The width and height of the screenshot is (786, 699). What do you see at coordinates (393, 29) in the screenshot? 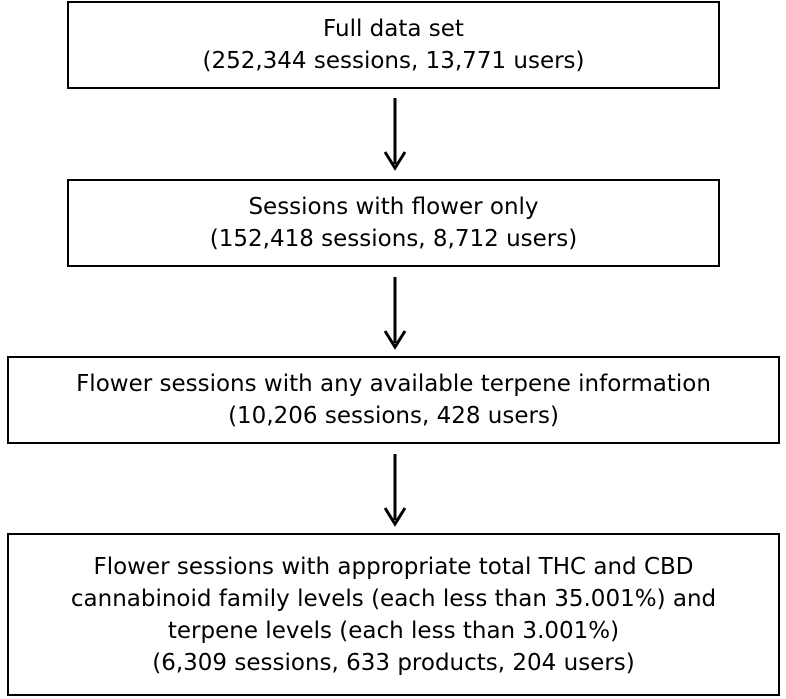
I see `step-title: Full data set` at bounding box center [393, 29].